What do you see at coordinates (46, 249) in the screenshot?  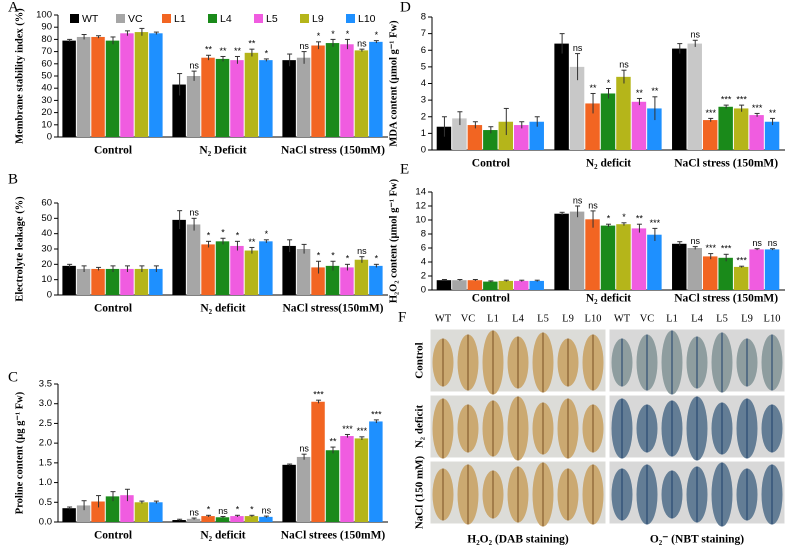 I see `y-tick-label: 30` at bounding box center [46, 249].